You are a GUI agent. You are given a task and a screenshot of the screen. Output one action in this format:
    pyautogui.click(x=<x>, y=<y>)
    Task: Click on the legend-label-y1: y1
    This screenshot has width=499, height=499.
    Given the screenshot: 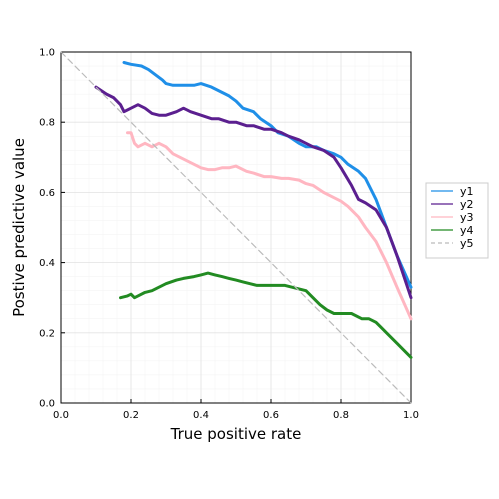 What is the action you would take?
    pyautogui.click(x=467, y=191)
    